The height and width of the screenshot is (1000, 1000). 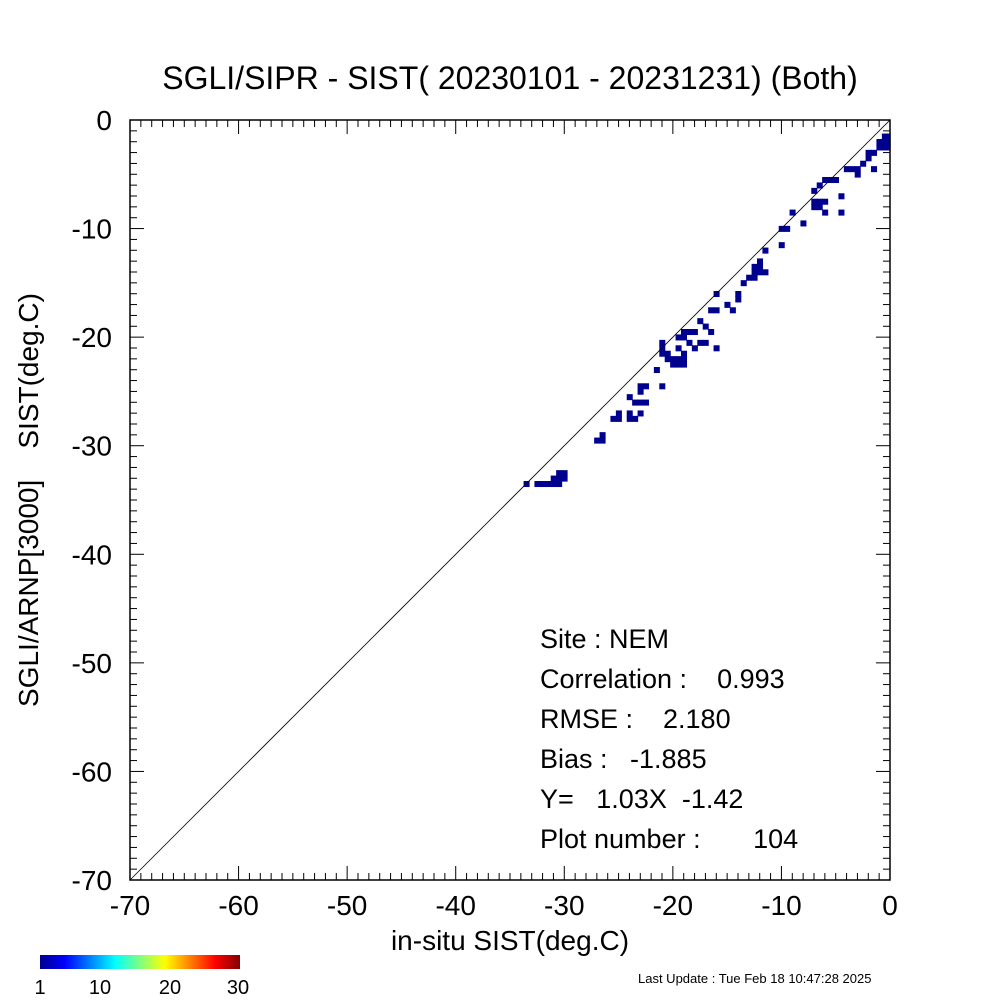 I want to click on stat-plot-number: Plot number : 104, so click(x=669, y=839).